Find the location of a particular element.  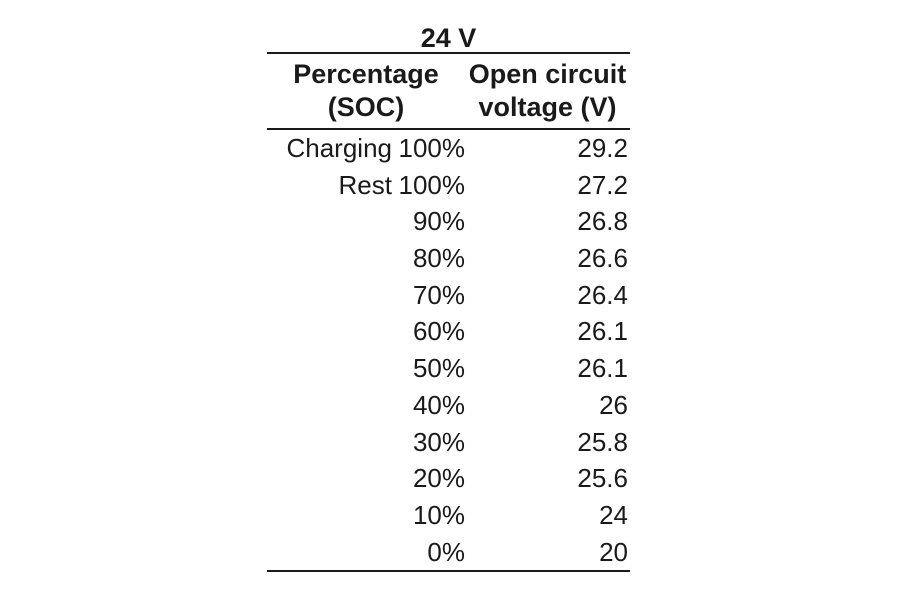

cell-soc: 50% is located at coordinates (438, 368).